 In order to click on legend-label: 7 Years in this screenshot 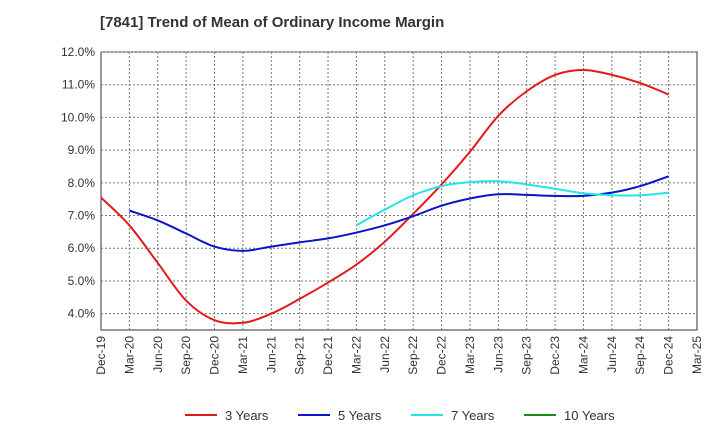, I will do `click(473, 415)`.